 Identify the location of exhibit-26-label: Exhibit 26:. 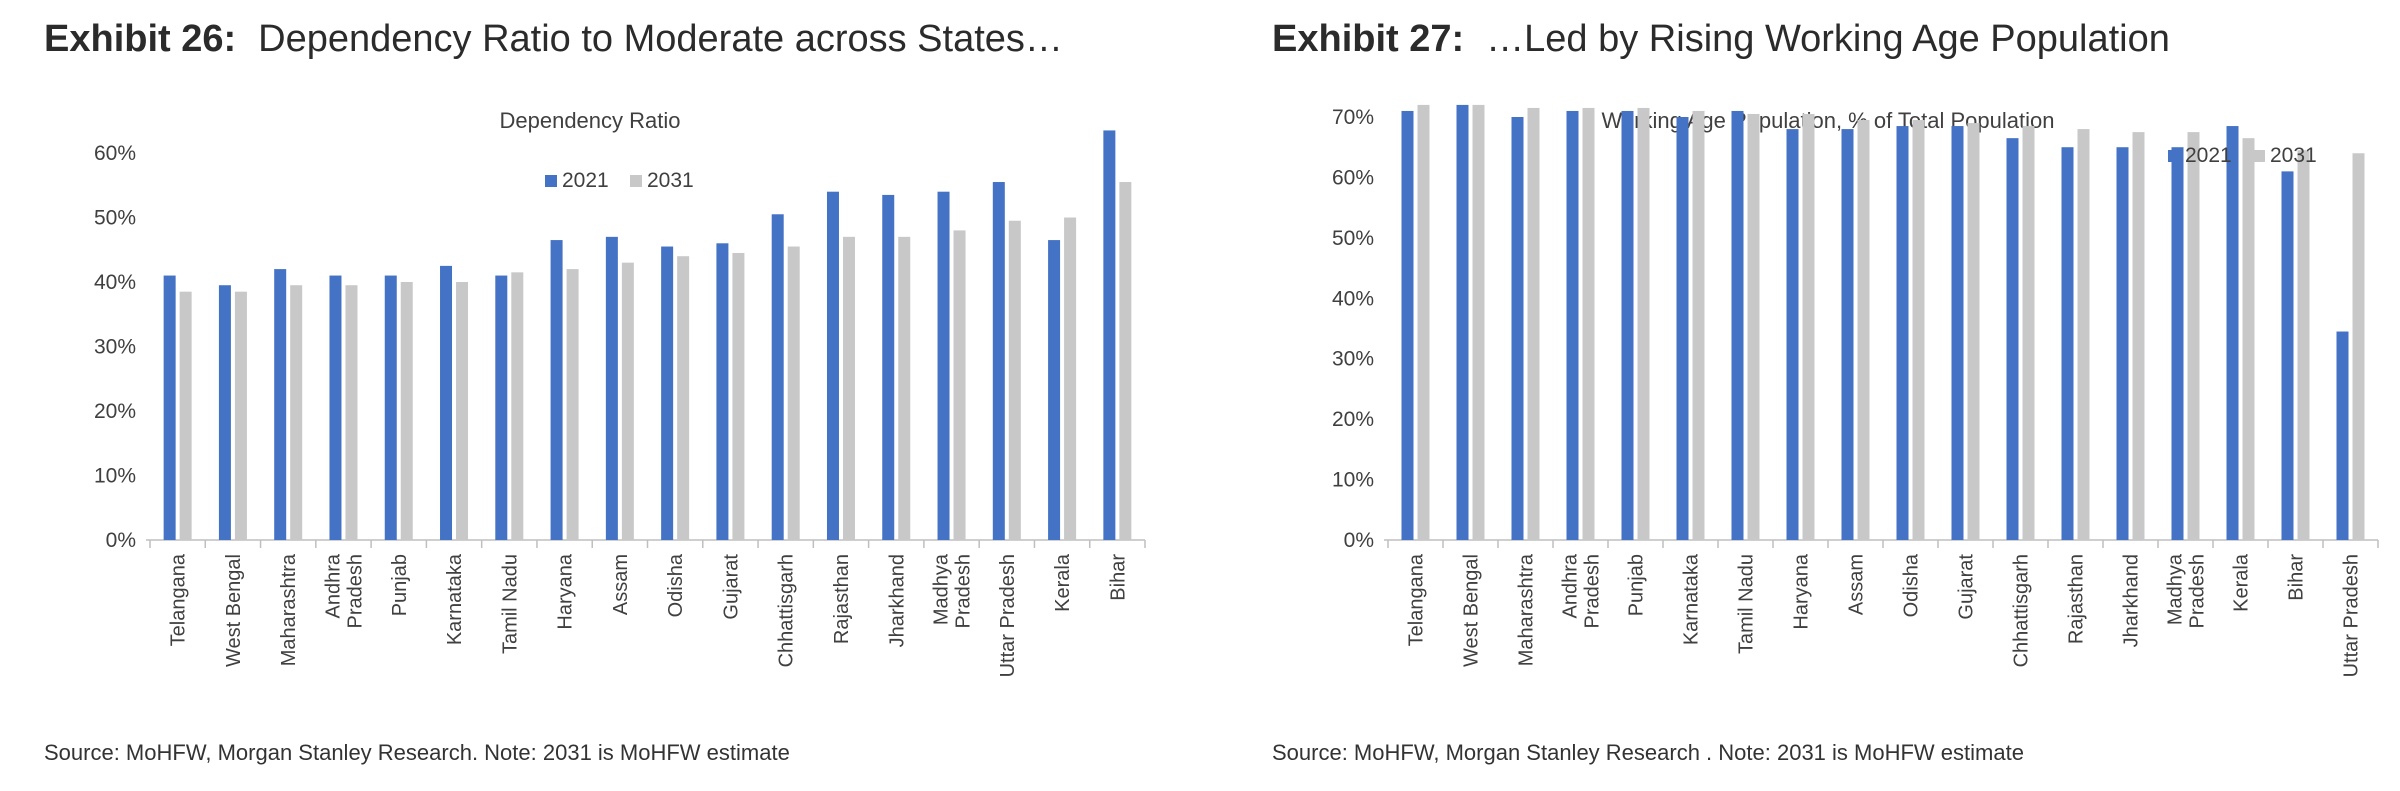
(140, 39).